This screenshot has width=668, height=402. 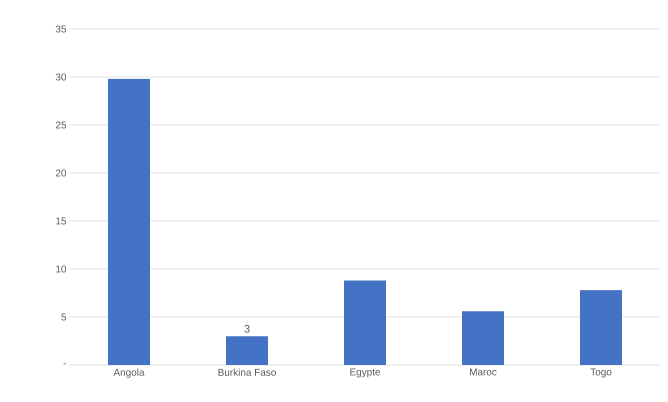 I want to click on y-tick-label: 30, so click(x=61, y=77).